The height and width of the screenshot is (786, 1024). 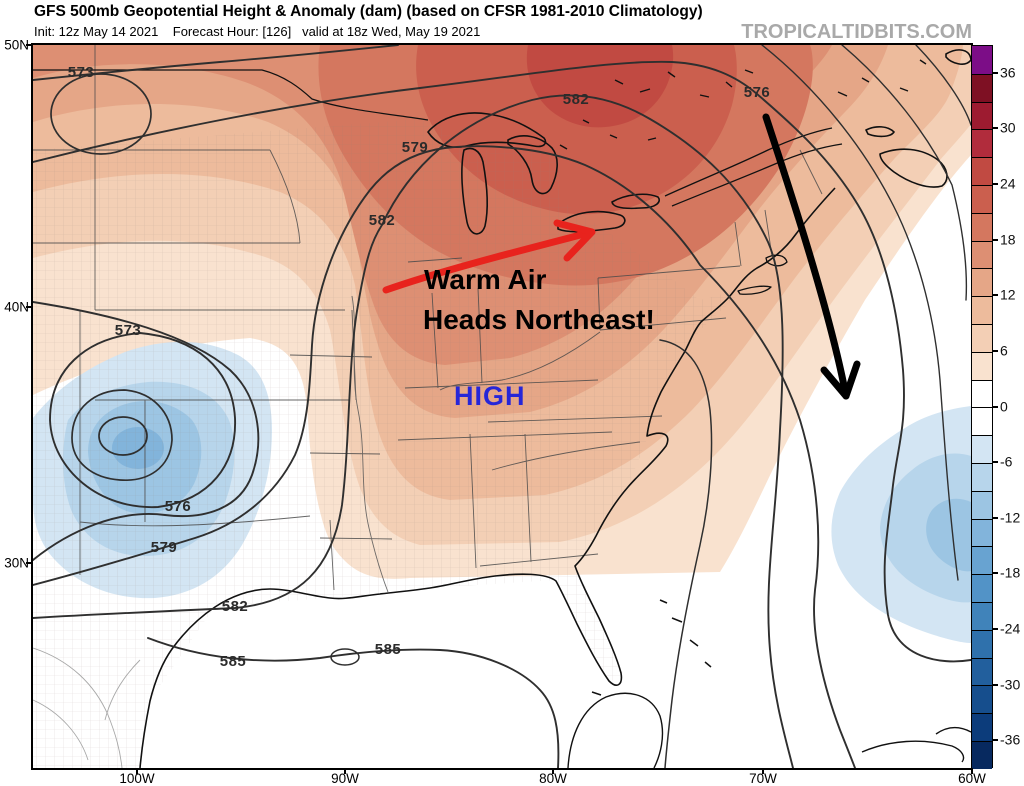 What do you see at coordinates (615, 730) in the screenshot?
I see `yucatan-coastline` at bounding box center [615, 730].